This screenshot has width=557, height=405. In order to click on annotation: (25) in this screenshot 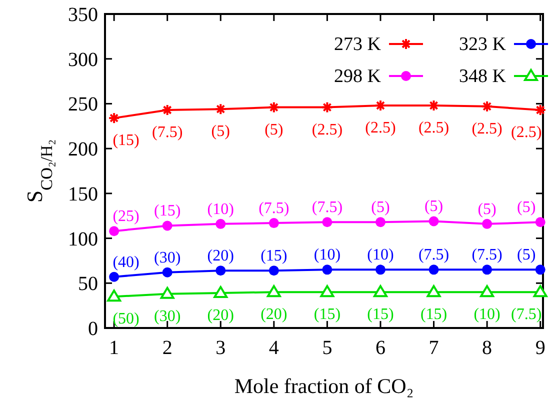, I will do `click(126, 217)`.